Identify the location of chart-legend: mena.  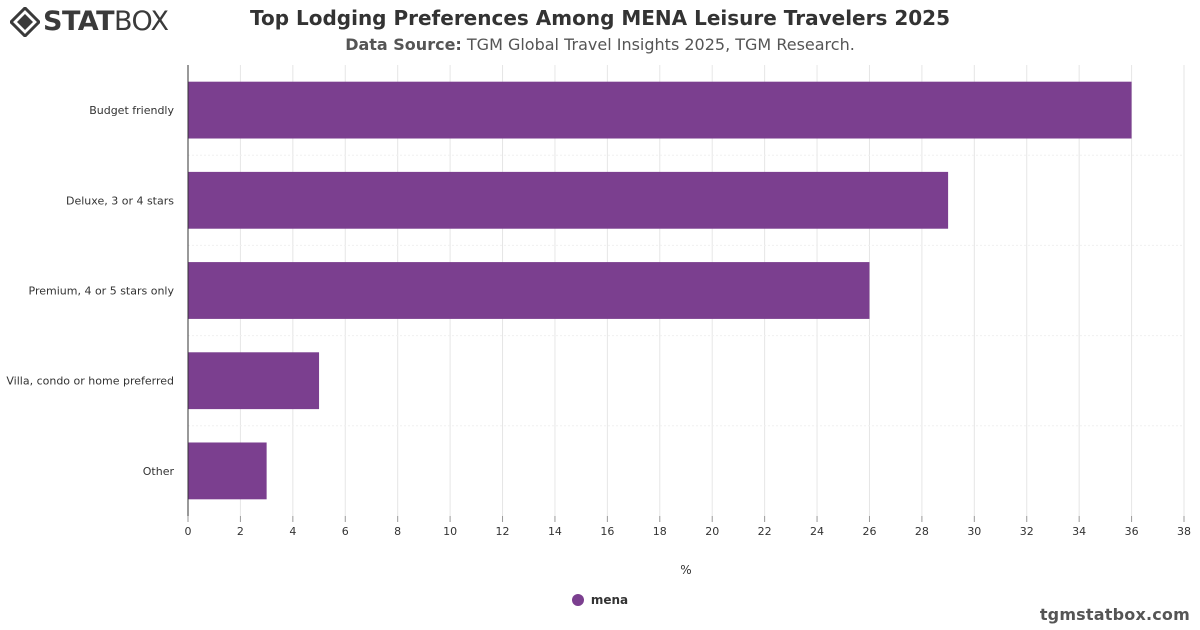
(600, 600).